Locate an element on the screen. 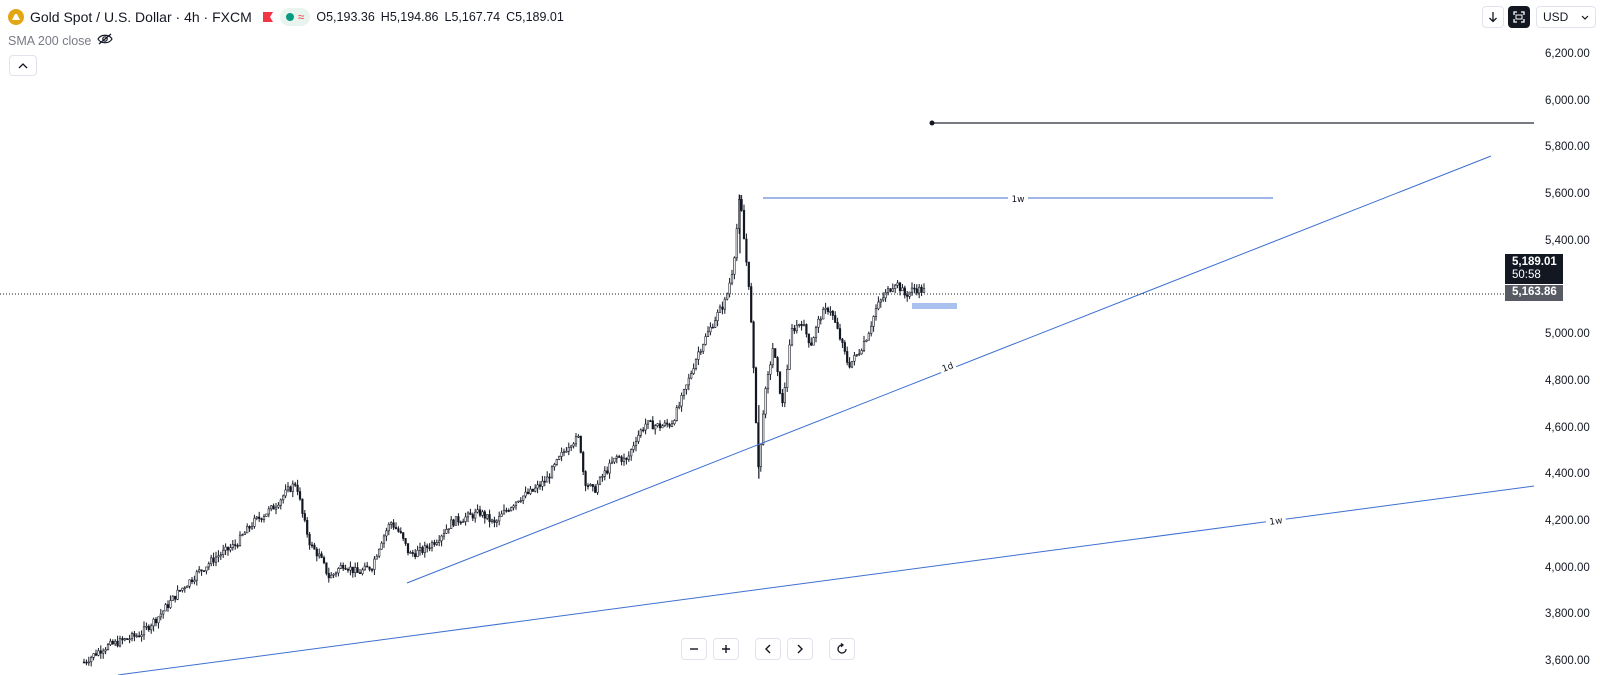  fullscreen-icon is located at coordinates (1519, 17).